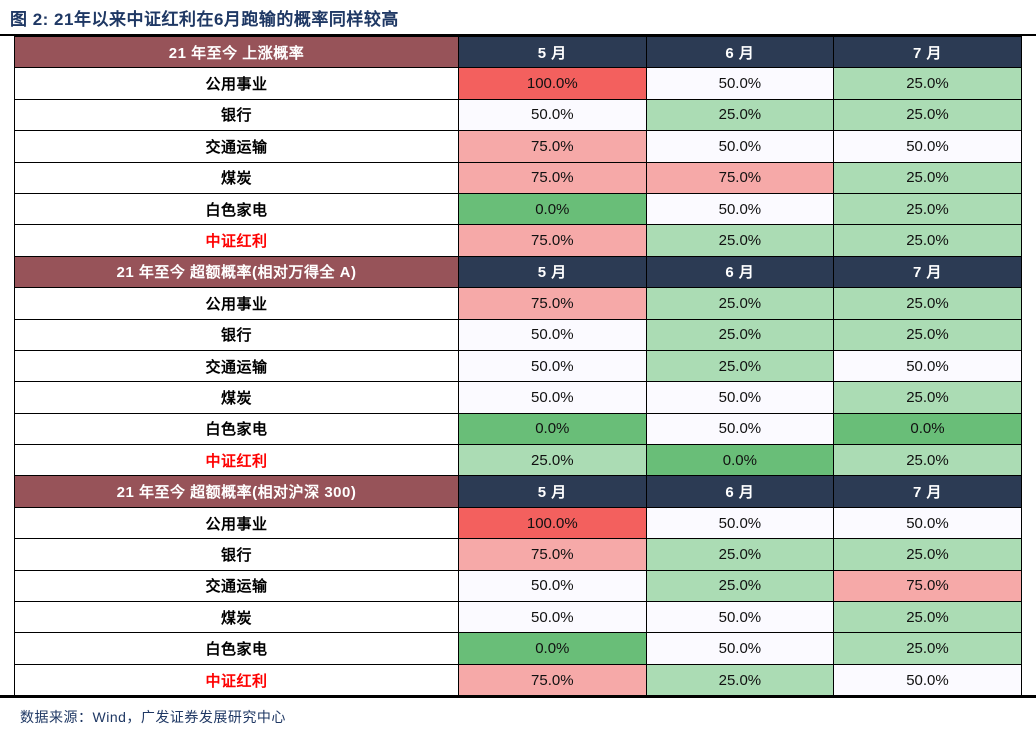 The width and height of the screenshot is (1036, 744). What do you see at coordinates (236, 272) in the screenshot?
I see `section-header-cell: 21 年至今 超额概率(相对万得全 A)` at bounding box center [236, 272].